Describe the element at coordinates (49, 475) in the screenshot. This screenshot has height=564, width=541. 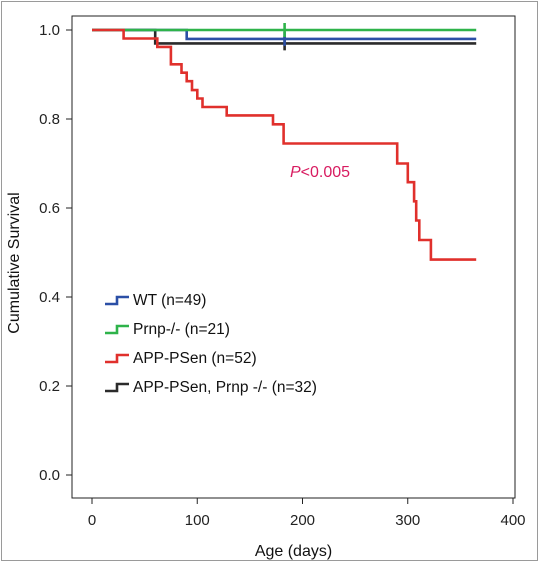
I see `y-tick-label: 0.0` at that location.